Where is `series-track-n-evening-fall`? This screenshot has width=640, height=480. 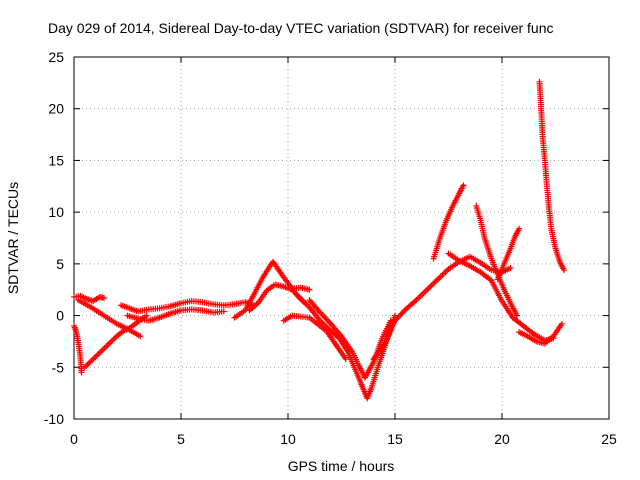
series-track-n-evening-fall is located at coordinates (501, 297).